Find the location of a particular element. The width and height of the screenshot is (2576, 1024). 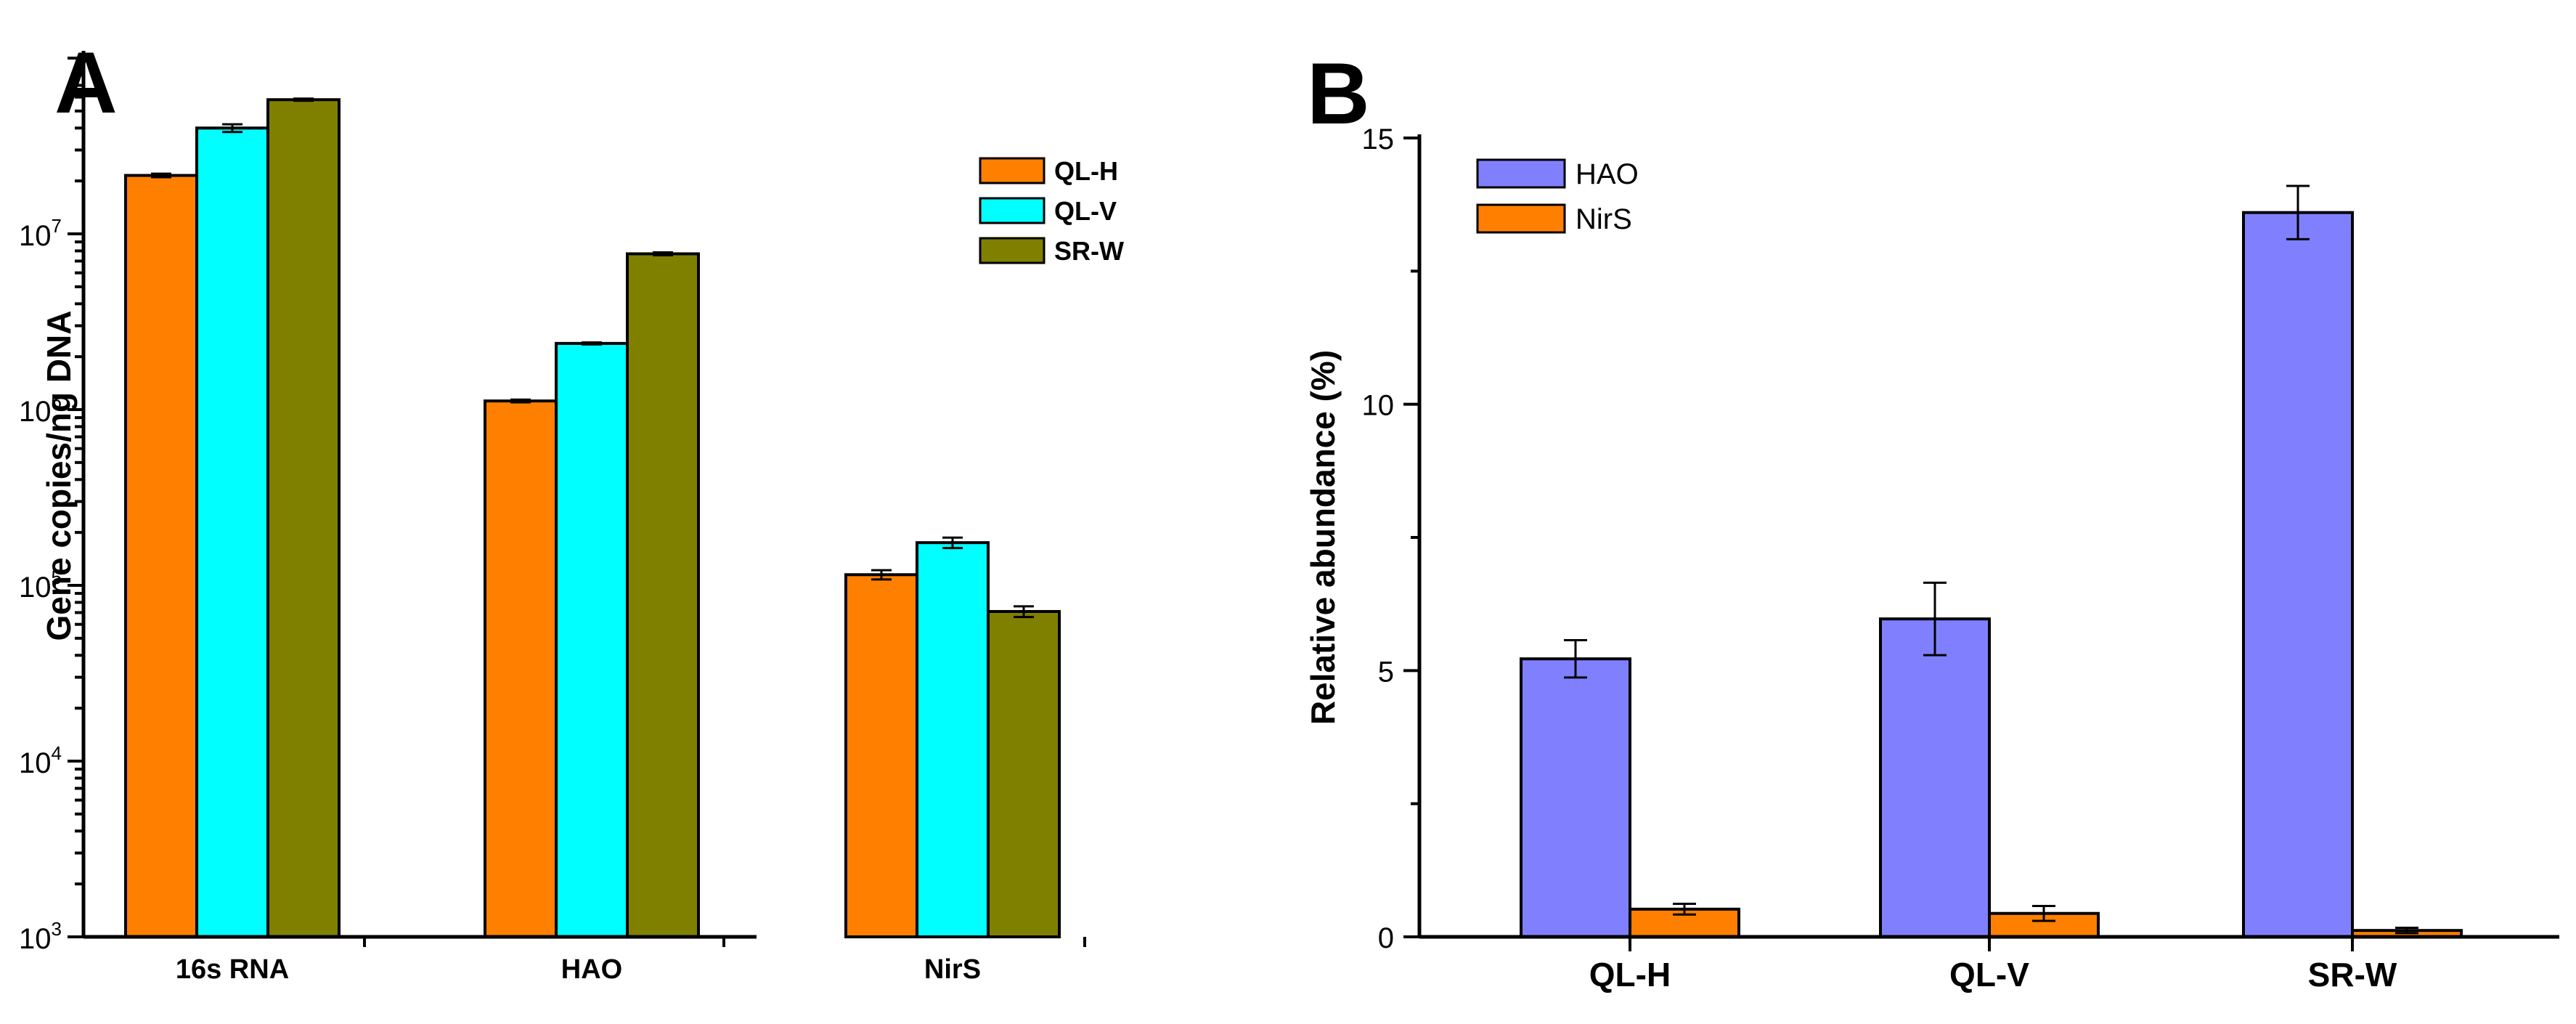

y-tick-label-b: 0 is located at coordinates (1386, 938).